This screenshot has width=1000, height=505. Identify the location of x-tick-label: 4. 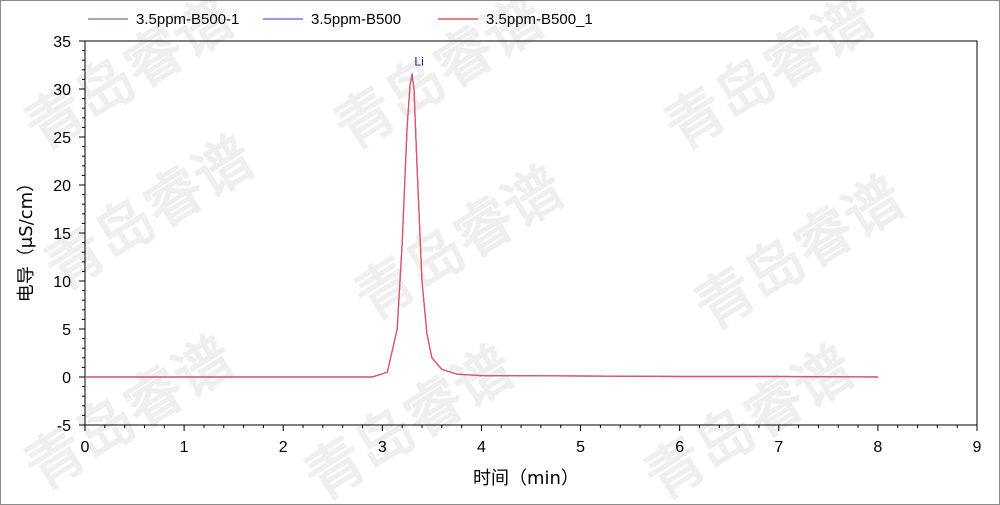
(481, 447).